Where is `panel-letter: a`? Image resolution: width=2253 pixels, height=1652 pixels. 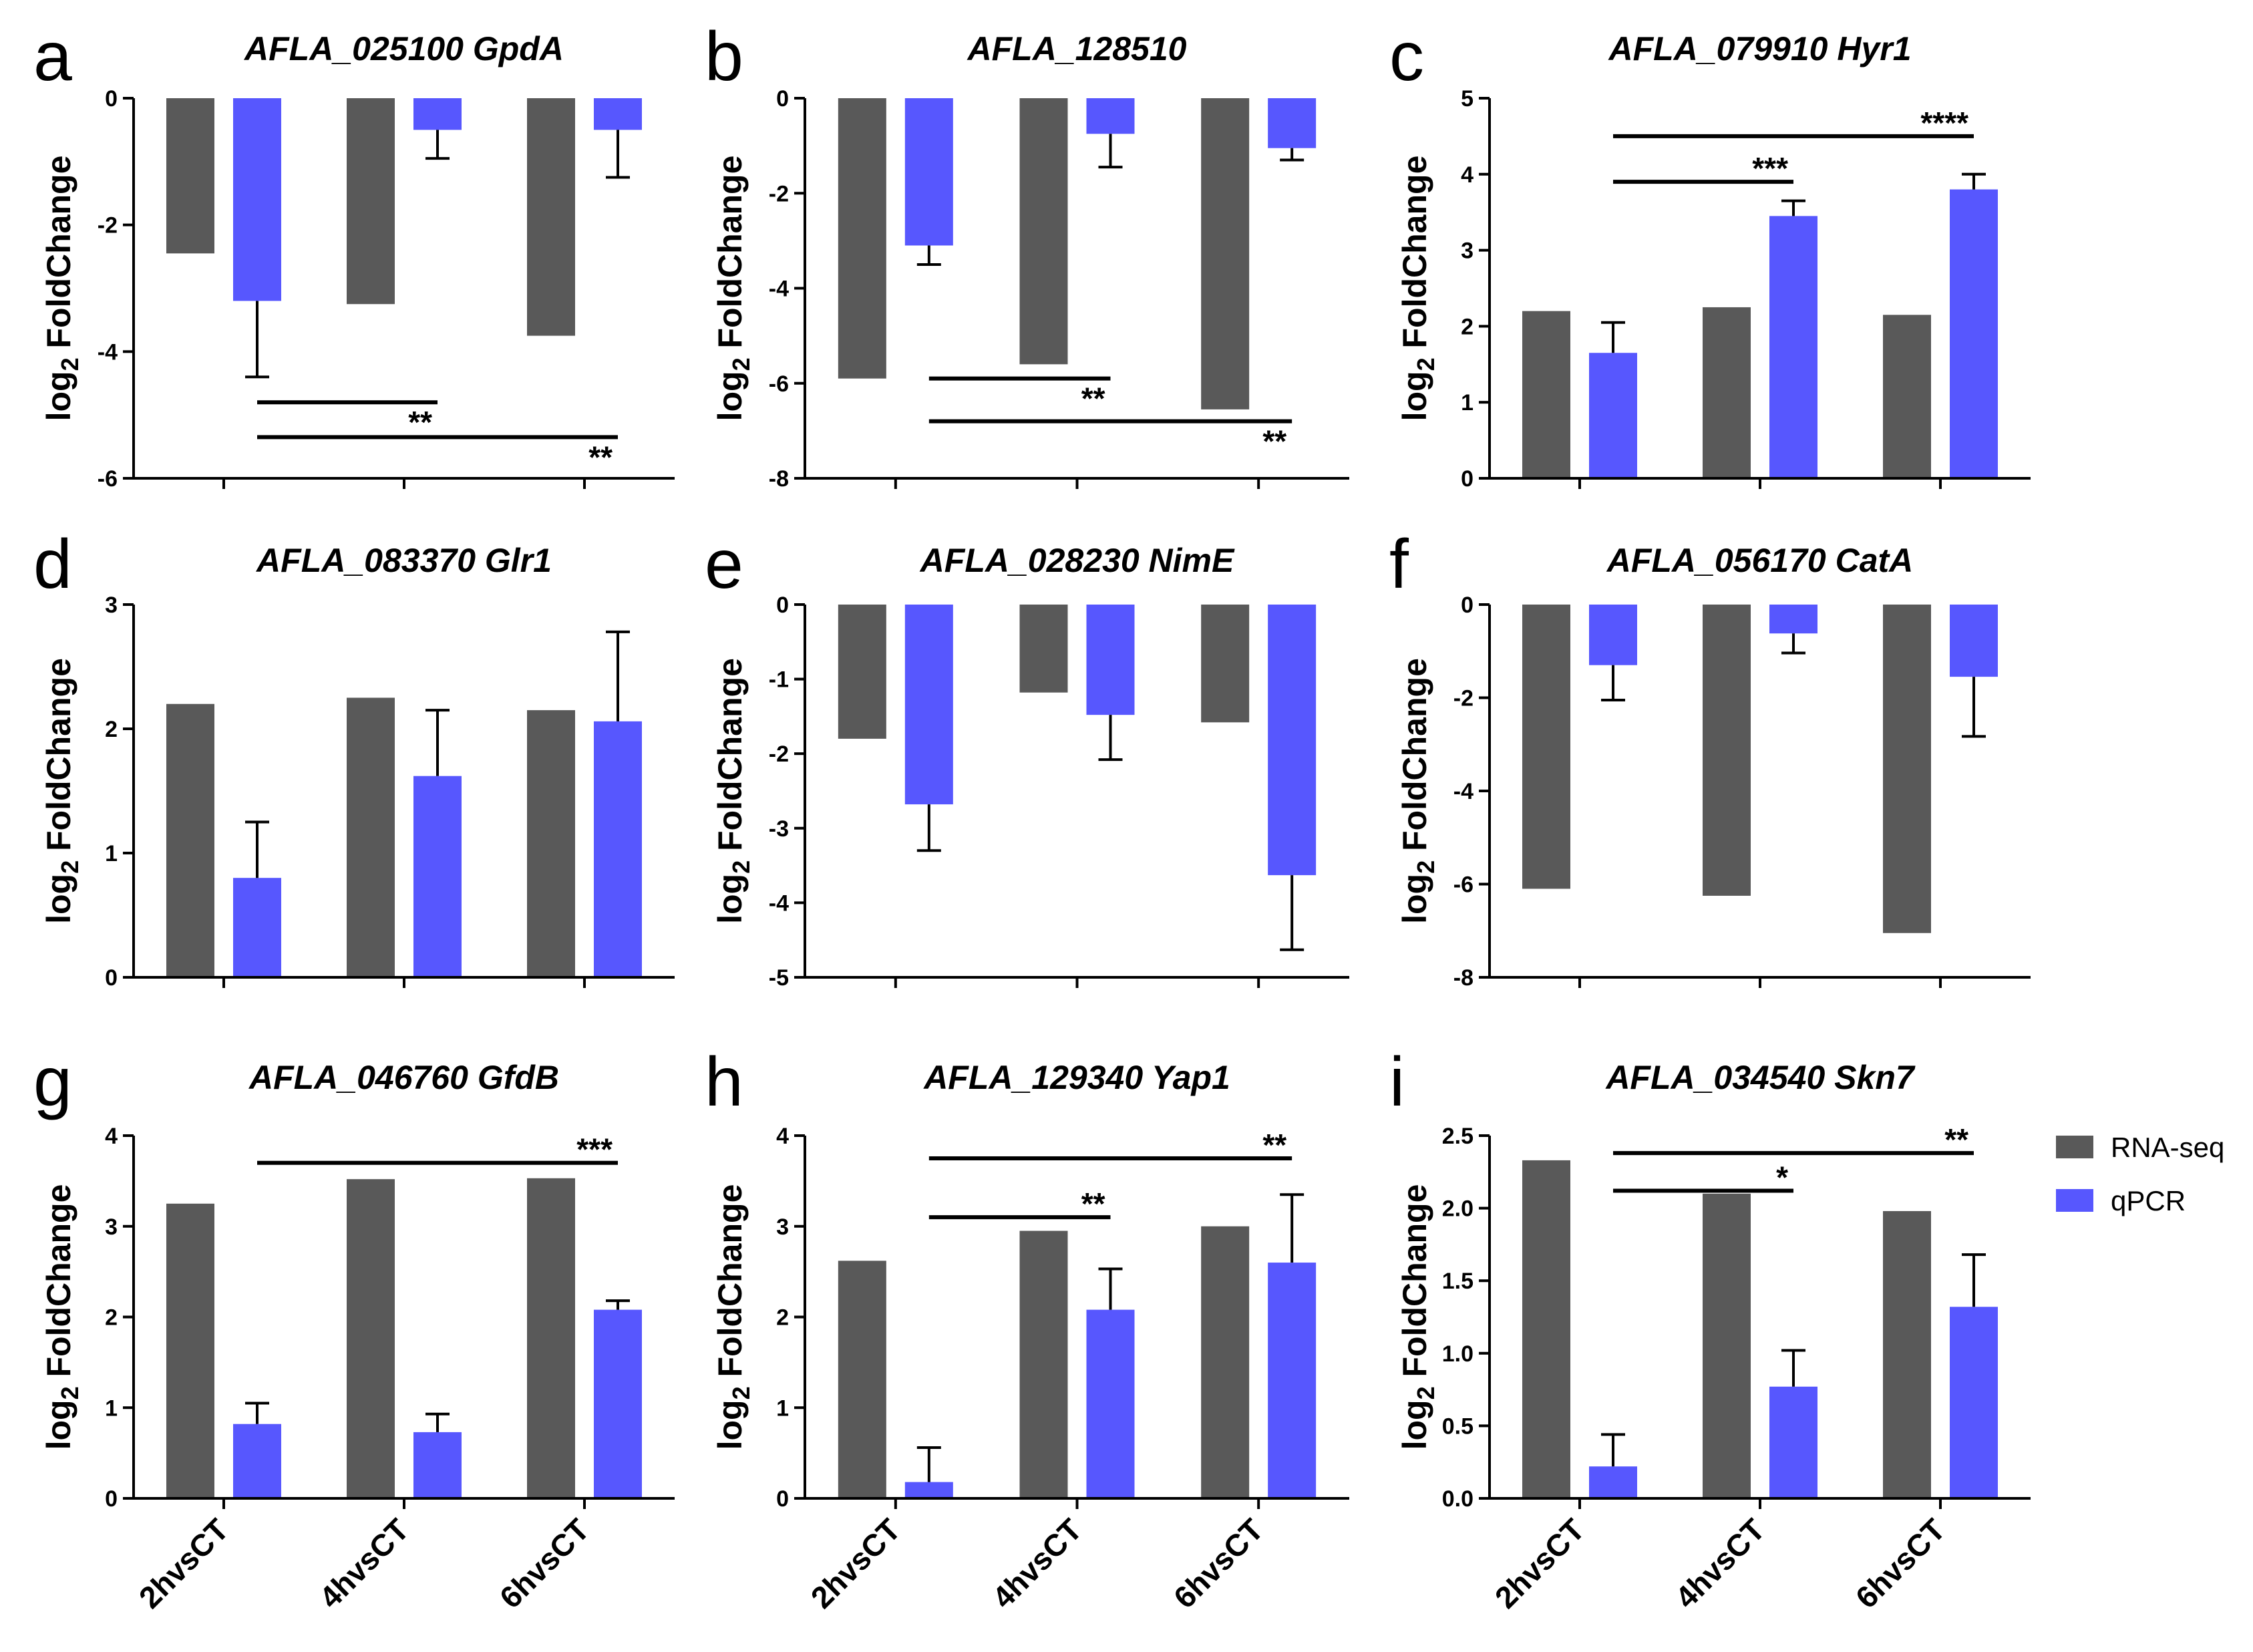 panel-letter: a is located at coordinates (52, 57).